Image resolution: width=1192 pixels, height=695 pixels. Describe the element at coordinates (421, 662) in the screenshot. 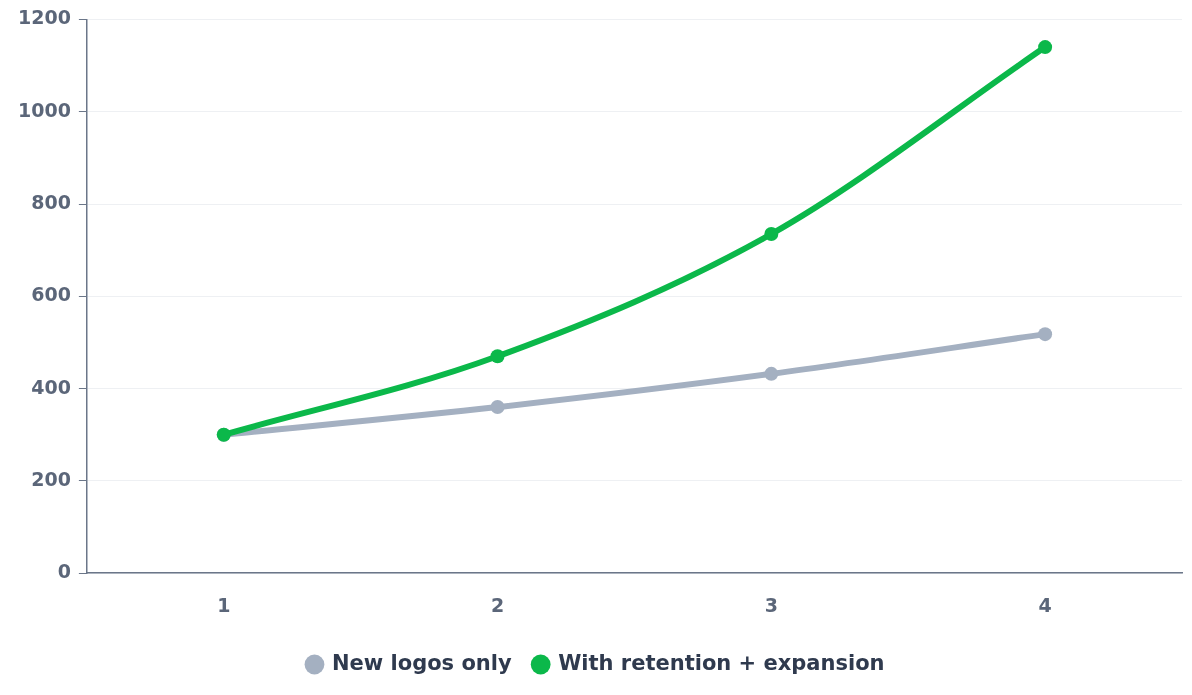

I see `legend-label: New logos only` at that location.